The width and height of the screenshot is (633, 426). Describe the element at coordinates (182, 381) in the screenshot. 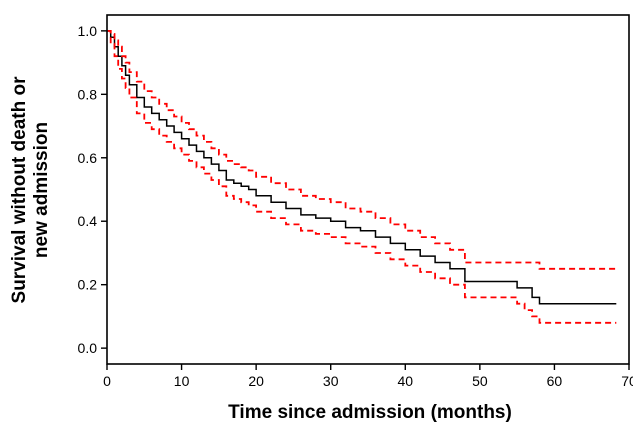

I see `x-tick-label: 10` at that location.